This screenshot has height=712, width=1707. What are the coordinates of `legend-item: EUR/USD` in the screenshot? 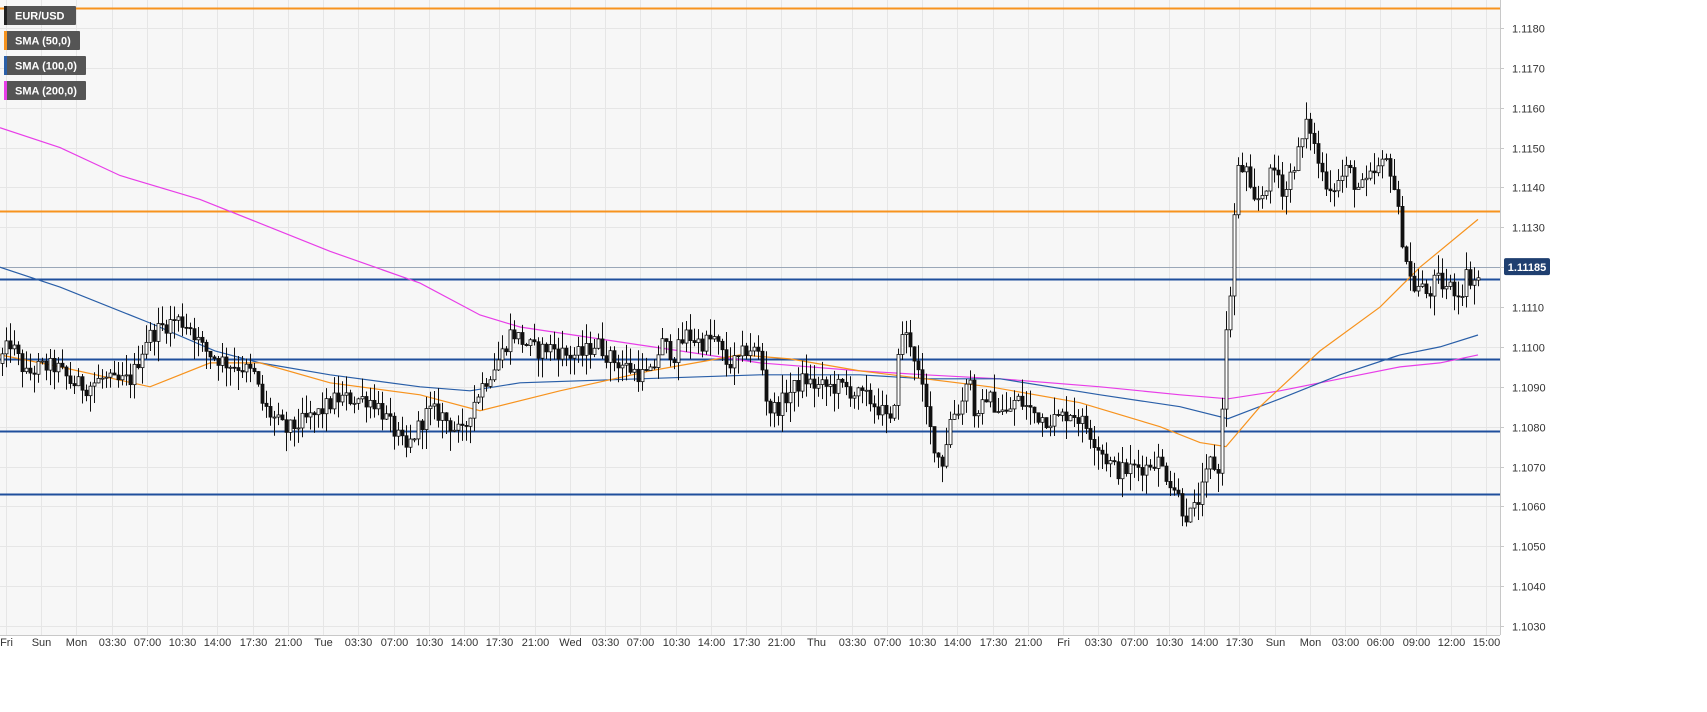 It's located at (40, 15).